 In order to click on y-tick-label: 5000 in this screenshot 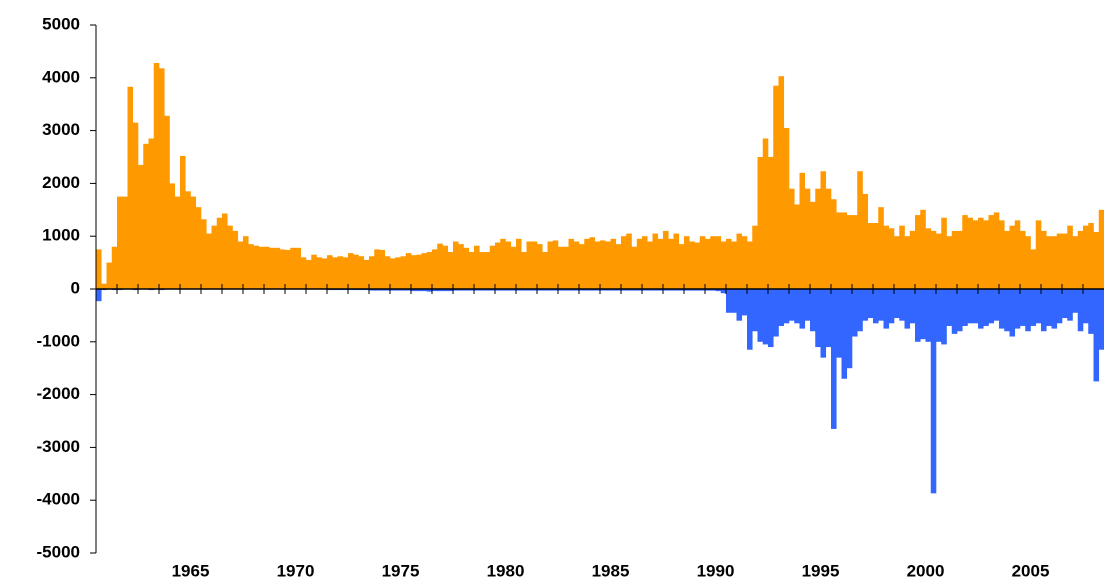, I will do `click(61, 23)`.